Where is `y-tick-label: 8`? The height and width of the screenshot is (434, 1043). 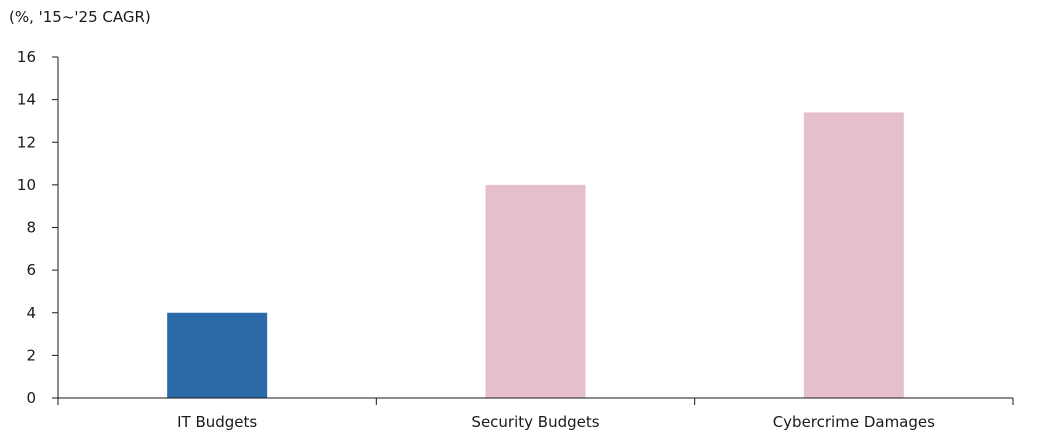
y-tick-label: 8 is located at coordinates (31, 228).